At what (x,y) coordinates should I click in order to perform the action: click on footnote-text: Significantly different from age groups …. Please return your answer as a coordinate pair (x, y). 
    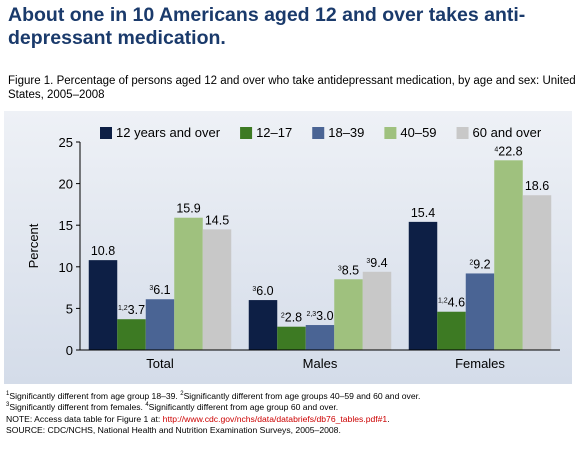
    Looking at the image, I should click on (302, 396).